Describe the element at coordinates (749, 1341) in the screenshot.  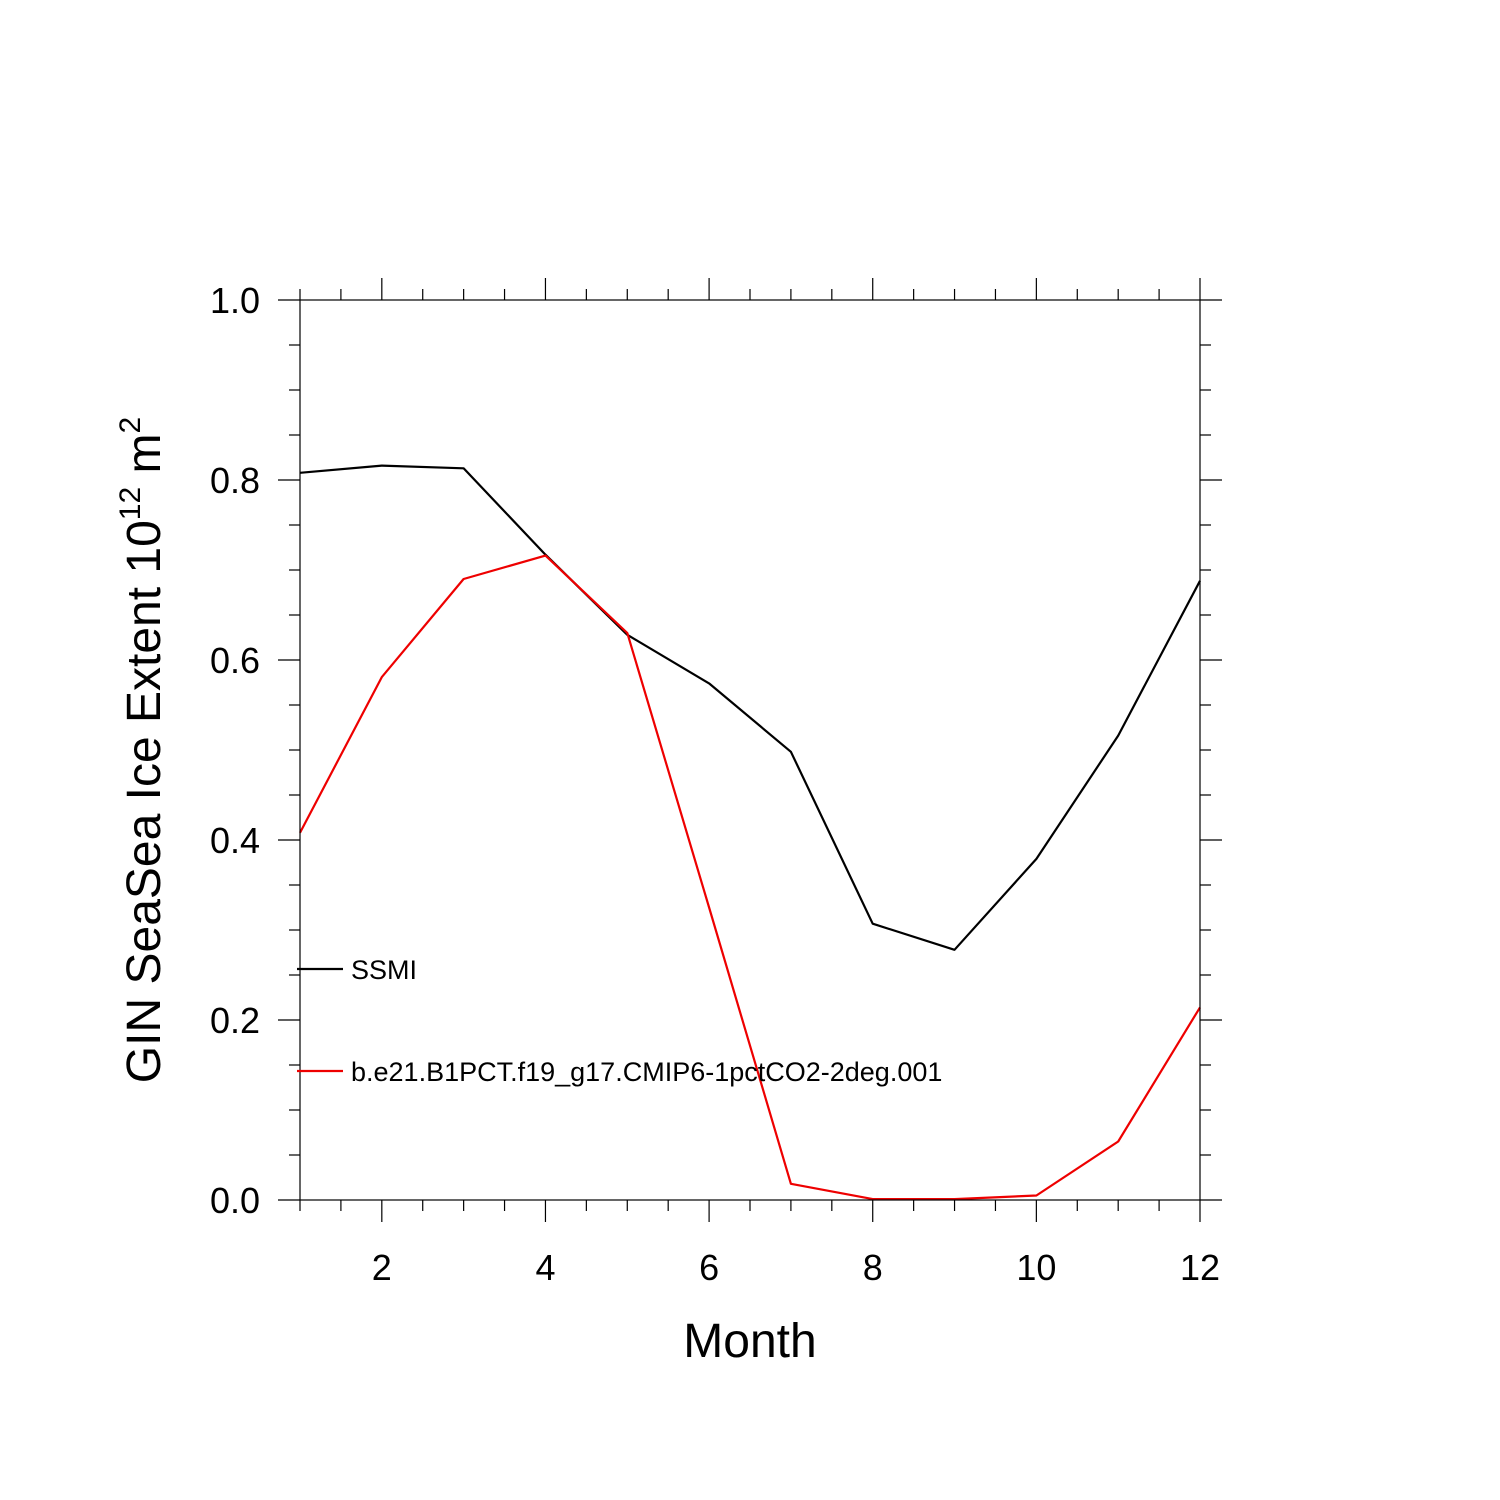
I see `x-axis-title: Month` at that location.